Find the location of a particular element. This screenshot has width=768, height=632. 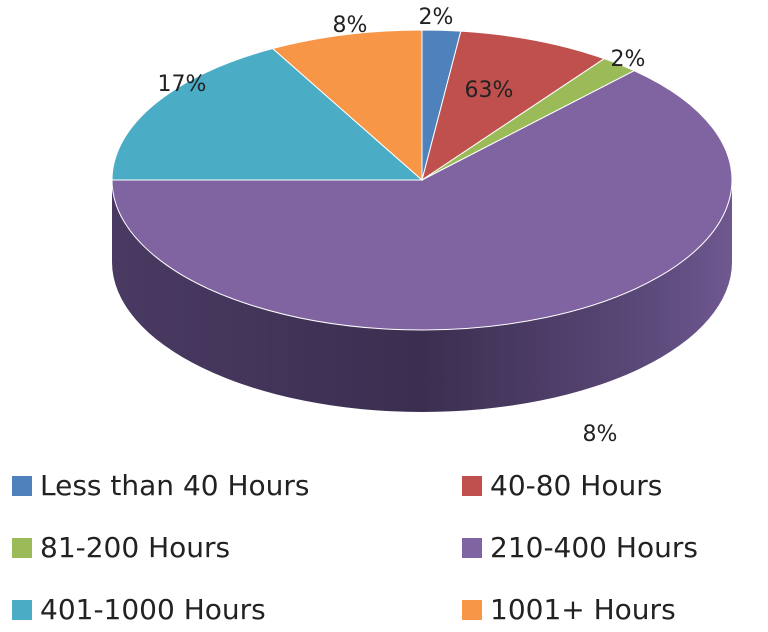

legend-label: 40-80 Hours is located at coordinates (576, 485).